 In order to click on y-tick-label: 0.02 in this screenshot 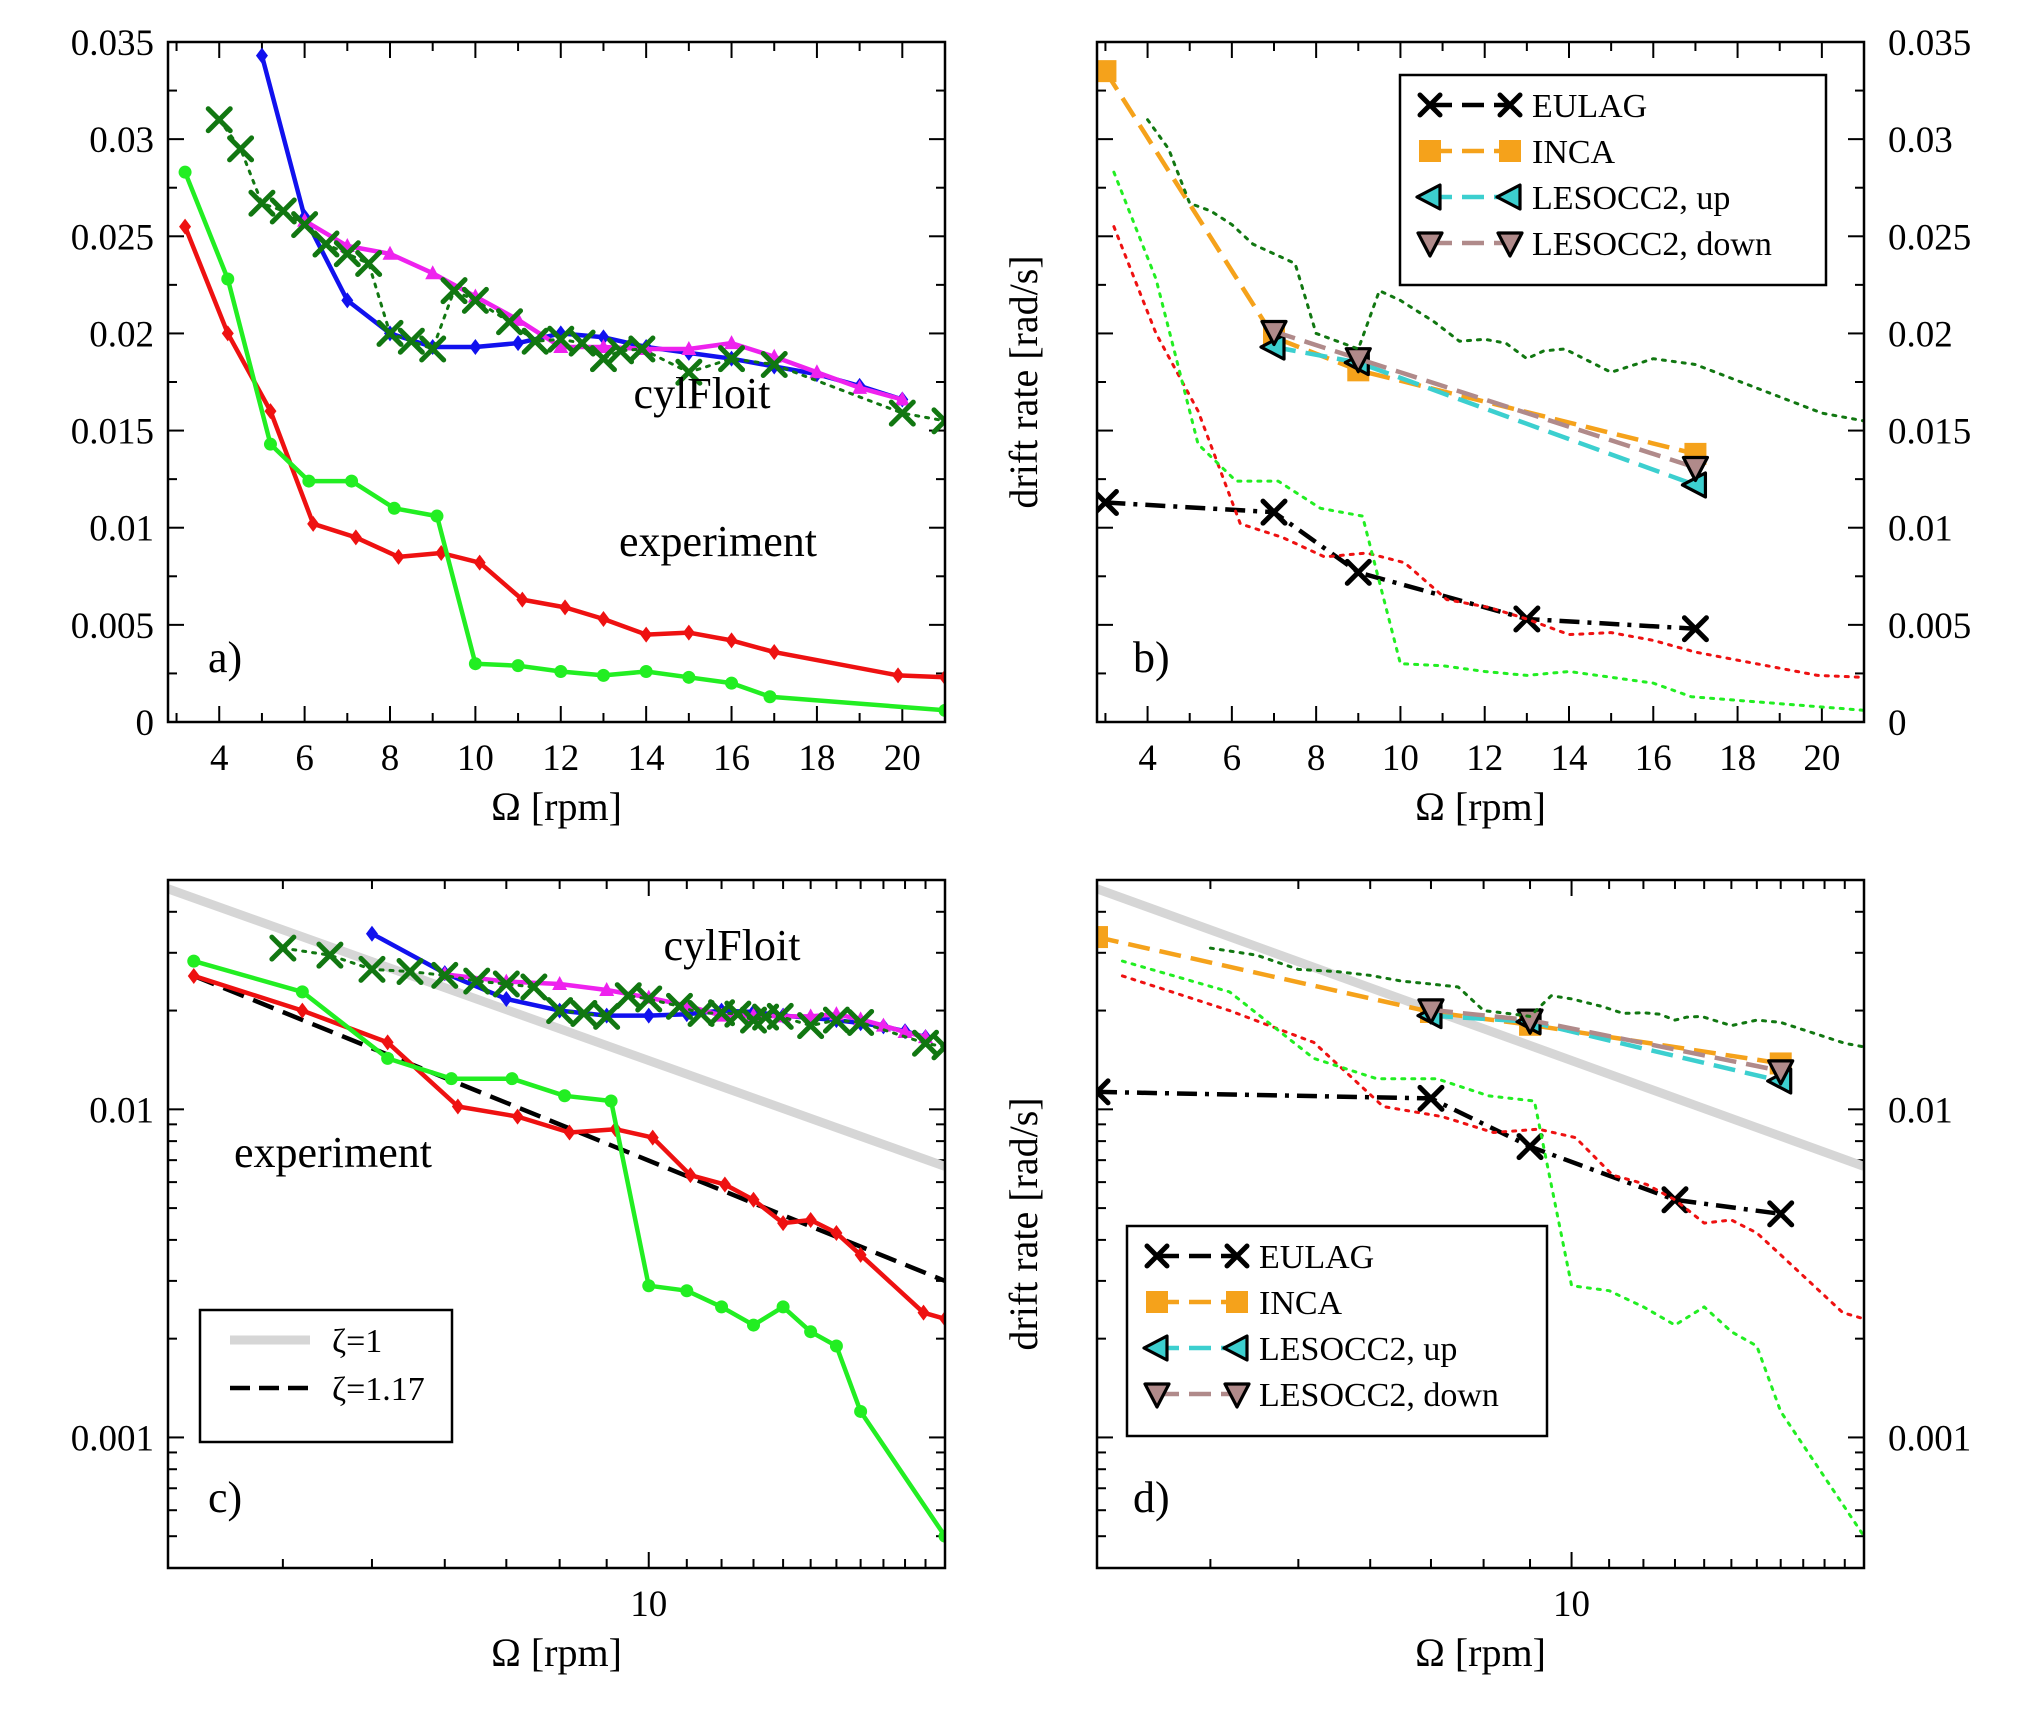, I will do `click(121, 334)`.